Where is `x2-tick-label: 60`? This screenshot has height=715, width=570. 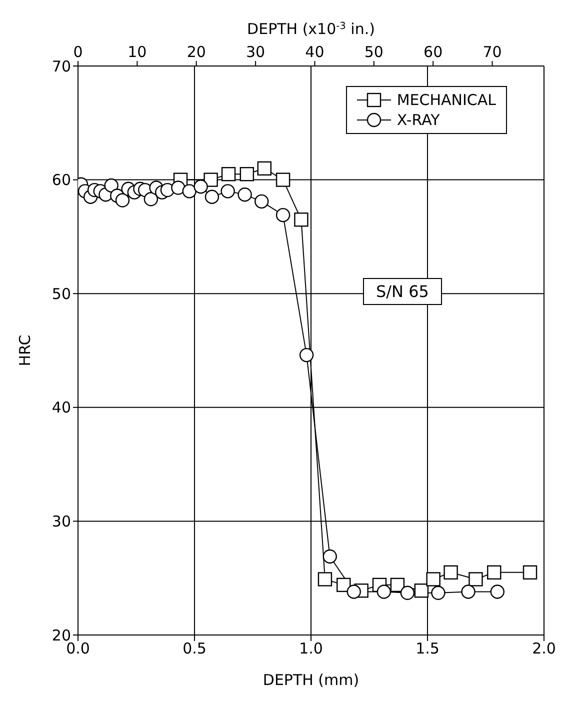
x2-tick-label: 60 is located at coordinates (433, 52).